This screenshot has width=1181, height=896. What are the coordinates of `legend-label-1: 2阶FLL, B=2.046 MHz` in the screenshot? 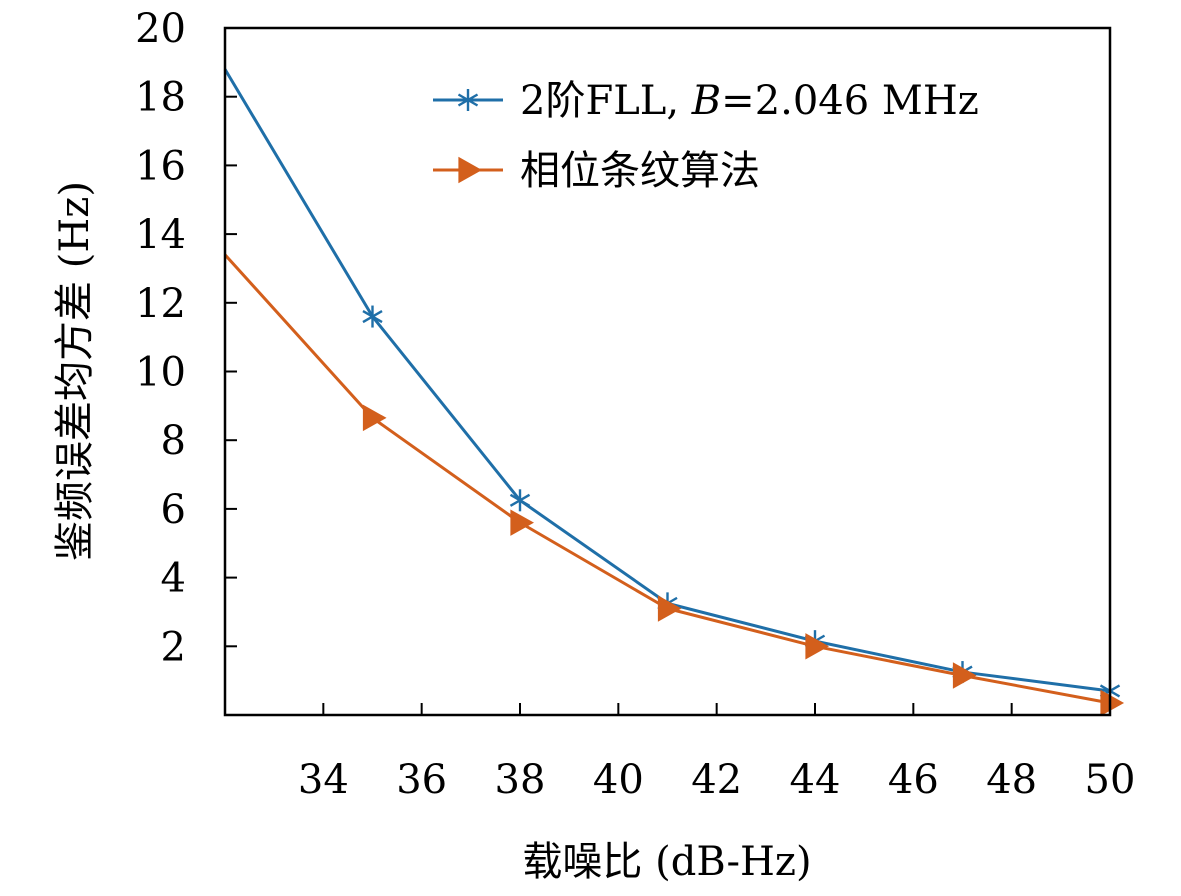 It's located at (749, 101).